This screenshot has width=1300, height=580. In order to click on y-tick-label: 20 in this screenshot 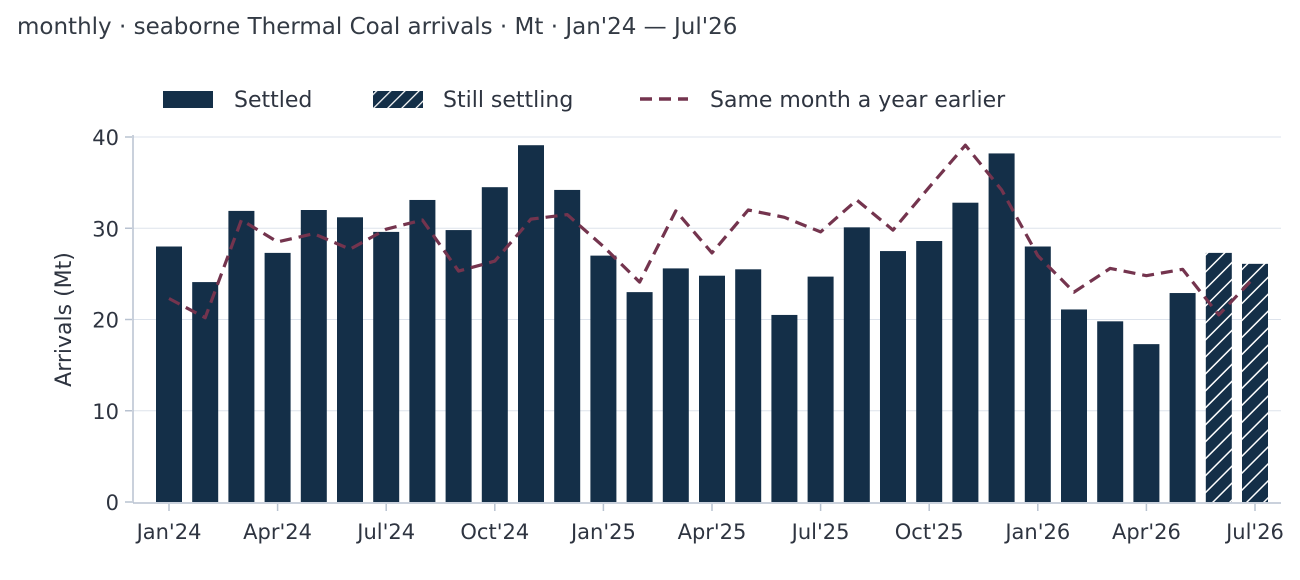, I will do `click(105, 321)`.